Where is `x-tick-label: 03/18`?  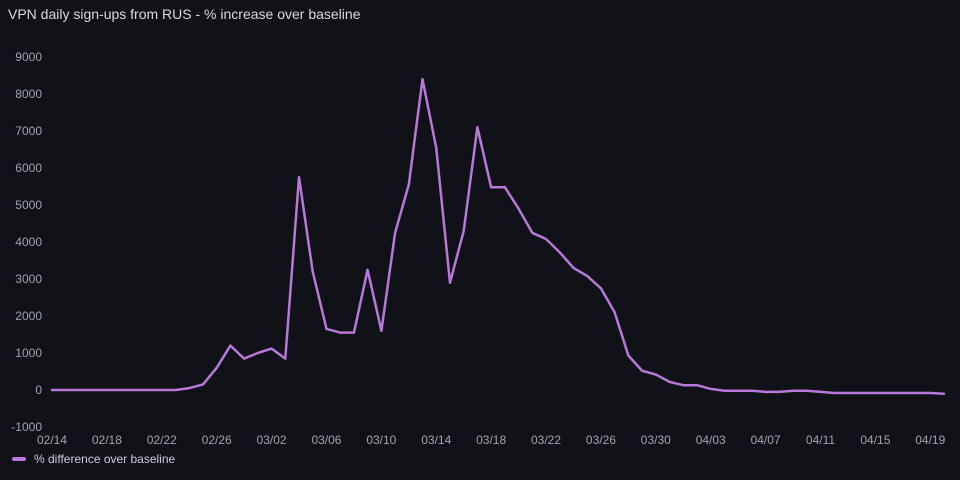 x-tick-label: 03/18 is located at coordinates (491, 440).